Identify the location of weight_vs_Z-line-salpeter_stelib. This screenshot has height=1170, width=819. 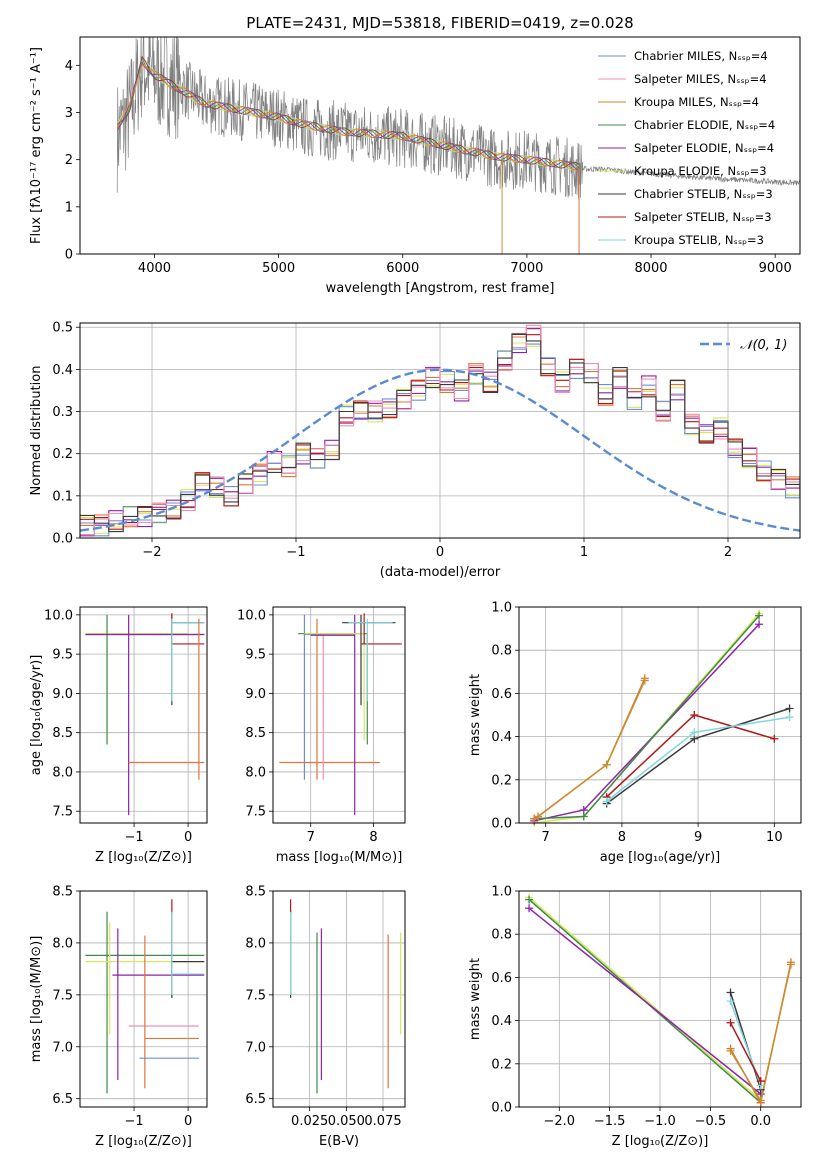
(745, 1052).